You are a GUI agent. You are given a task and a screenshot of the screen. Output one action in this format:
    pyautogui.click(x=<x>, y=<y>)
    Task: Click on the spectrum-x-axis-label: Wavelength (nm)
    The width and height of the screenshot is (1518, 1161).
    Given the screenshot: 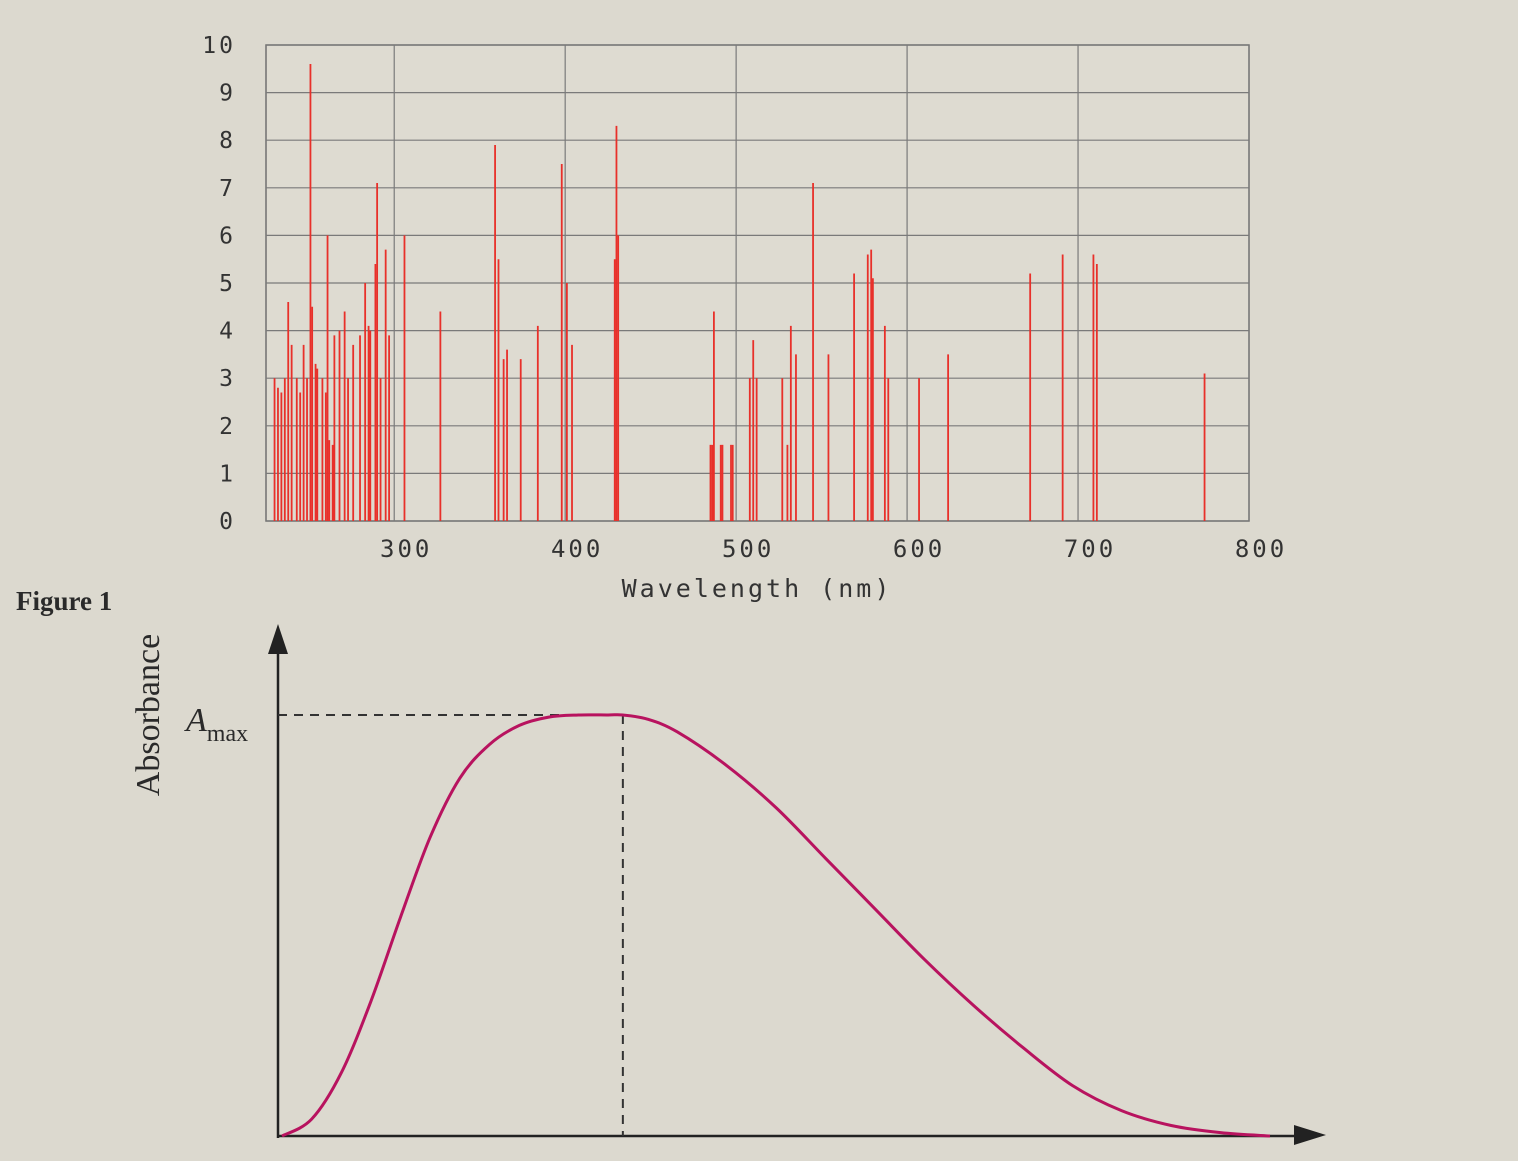 What is the action you would take?
    pyautogui.click(x=757, y=588)
    